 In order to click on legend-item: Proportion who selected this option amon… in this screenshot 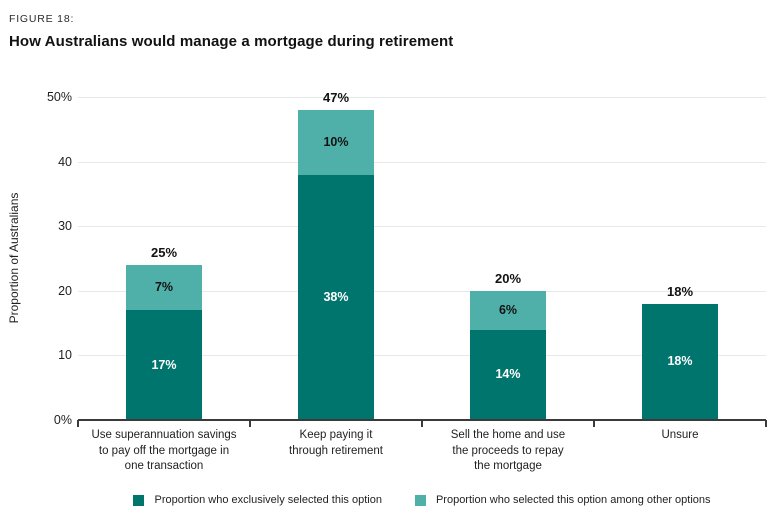, I will do `click(562, 500)`.